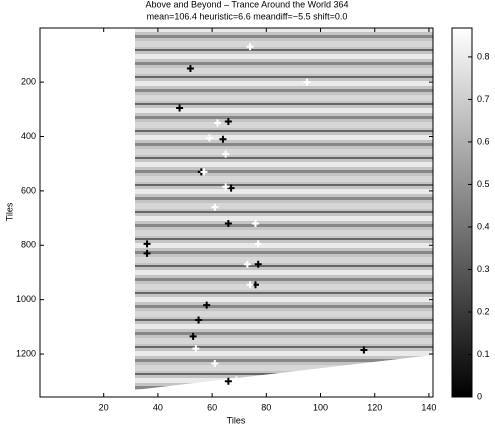  What do you see at coordinates (483, 226) in the screenshot?
I see `colorbar-tick-label: 0.4` at bounding box center [483, 226].